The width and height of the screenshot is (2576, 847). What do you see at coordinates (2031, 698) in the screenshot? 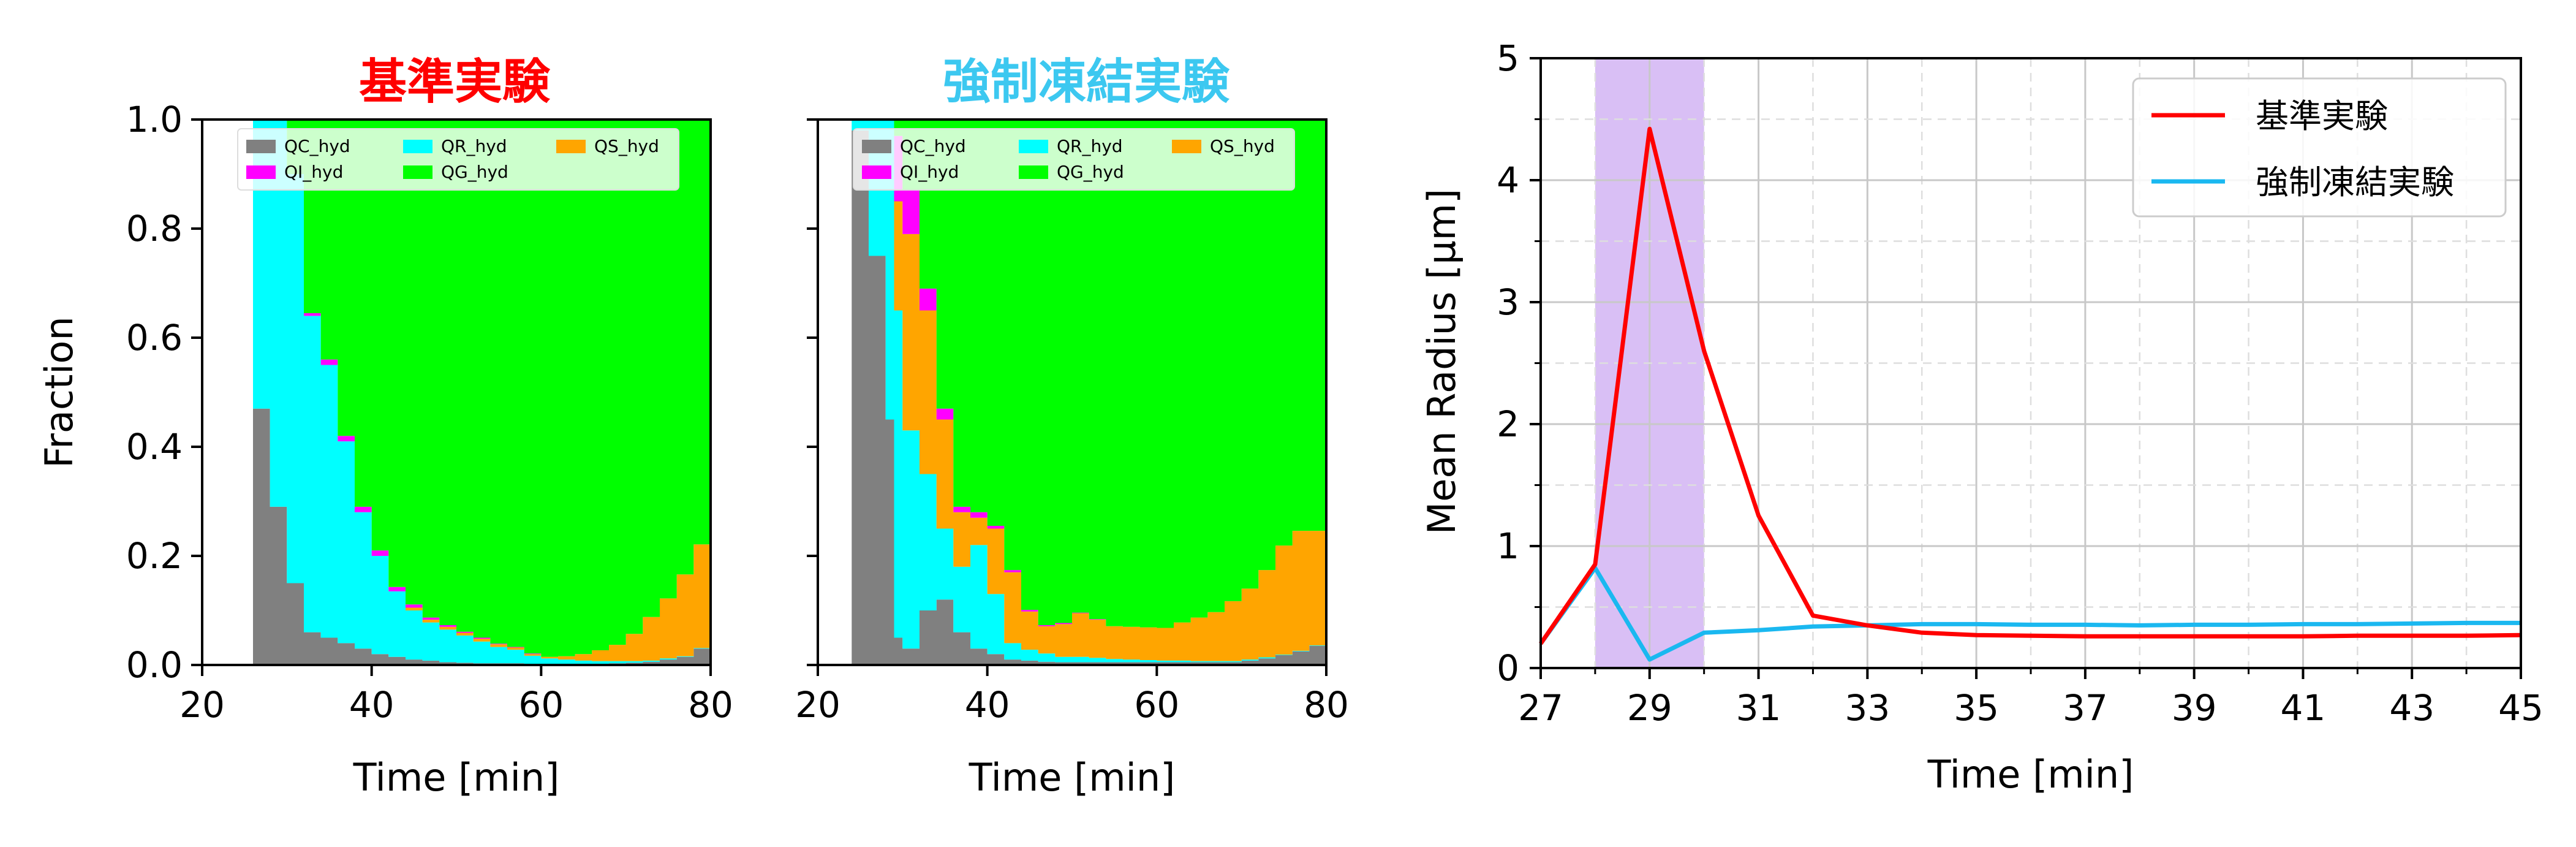
I see `panel-mean-radius-x-axis: 27 29 31 33 35 37 39 41 43 45` at bounding box center [2031, 698].